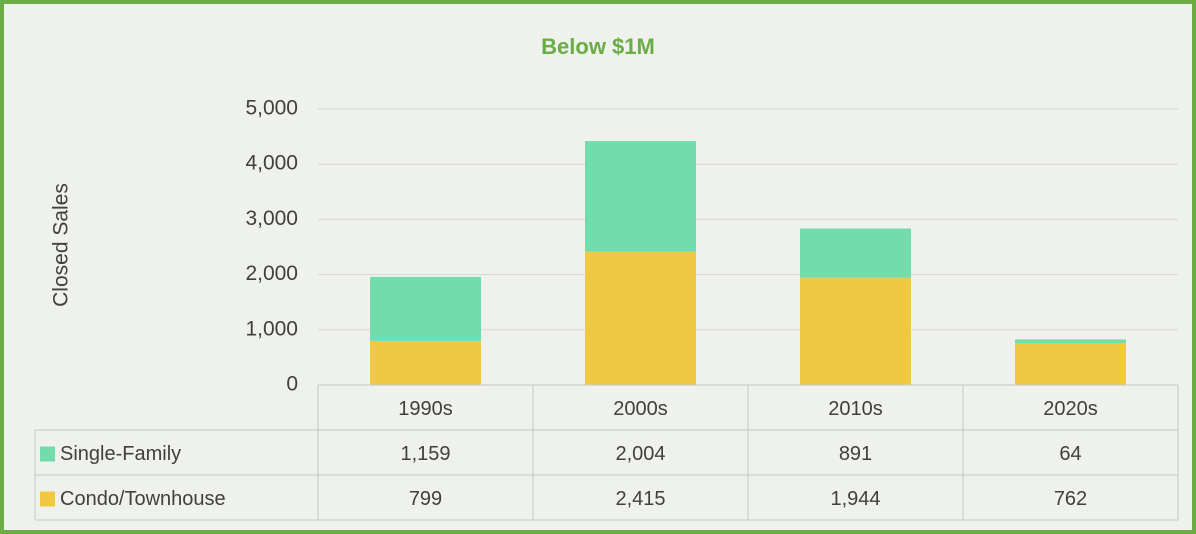 The image size is (1196, 534). Describe the element at coordinates (1070, 454) in the screenshot. I see `table-value: 64` at that location.